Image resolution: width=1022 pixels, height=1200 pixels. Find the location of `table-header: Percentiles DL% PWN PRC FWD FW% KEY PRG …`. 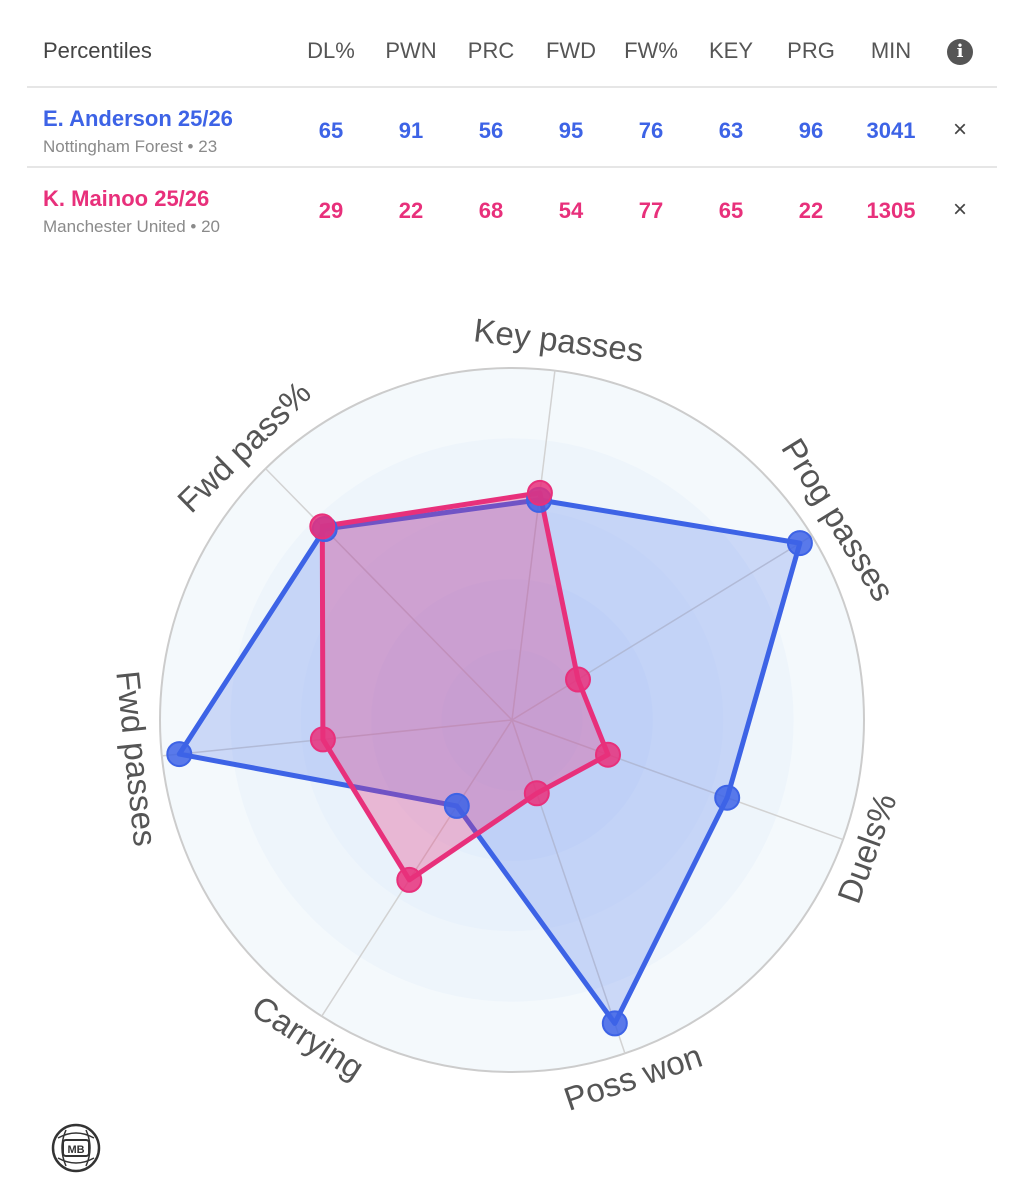

table-header: Percentiles DL% PWN PRC FWD FW% KEY PRG … is located at coordinates (512, 53).